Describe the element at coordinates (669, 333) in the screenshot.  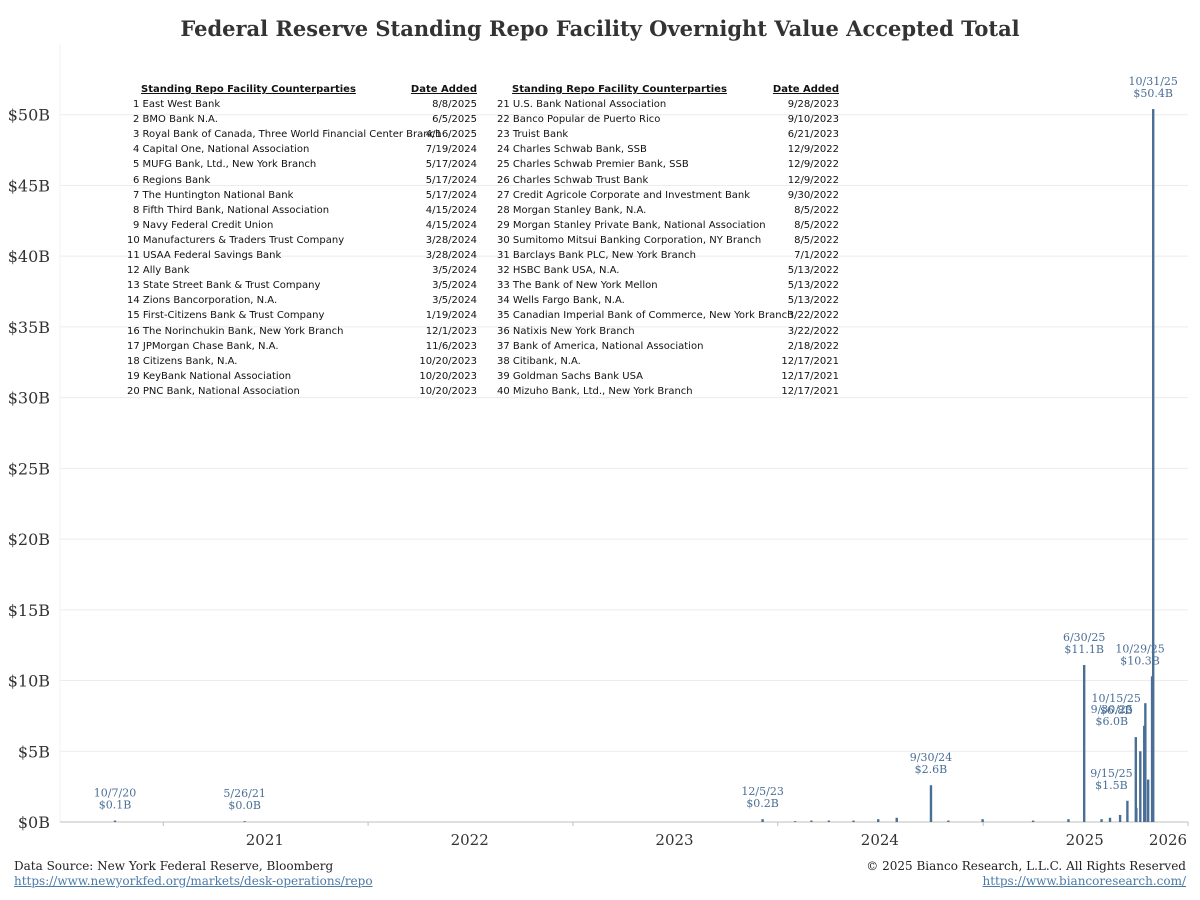
I see `counterparty-row: 36 Natixis New York Branch 3/22/2022` at that location.